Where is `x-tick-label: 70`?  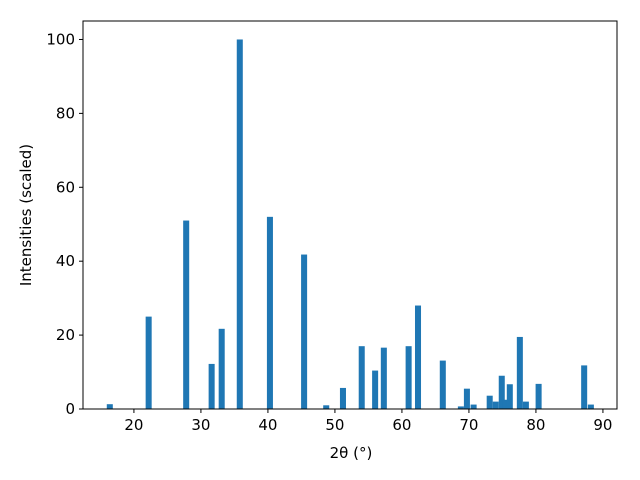
x-tick-label: 70 is located at coordinates (468, 425).